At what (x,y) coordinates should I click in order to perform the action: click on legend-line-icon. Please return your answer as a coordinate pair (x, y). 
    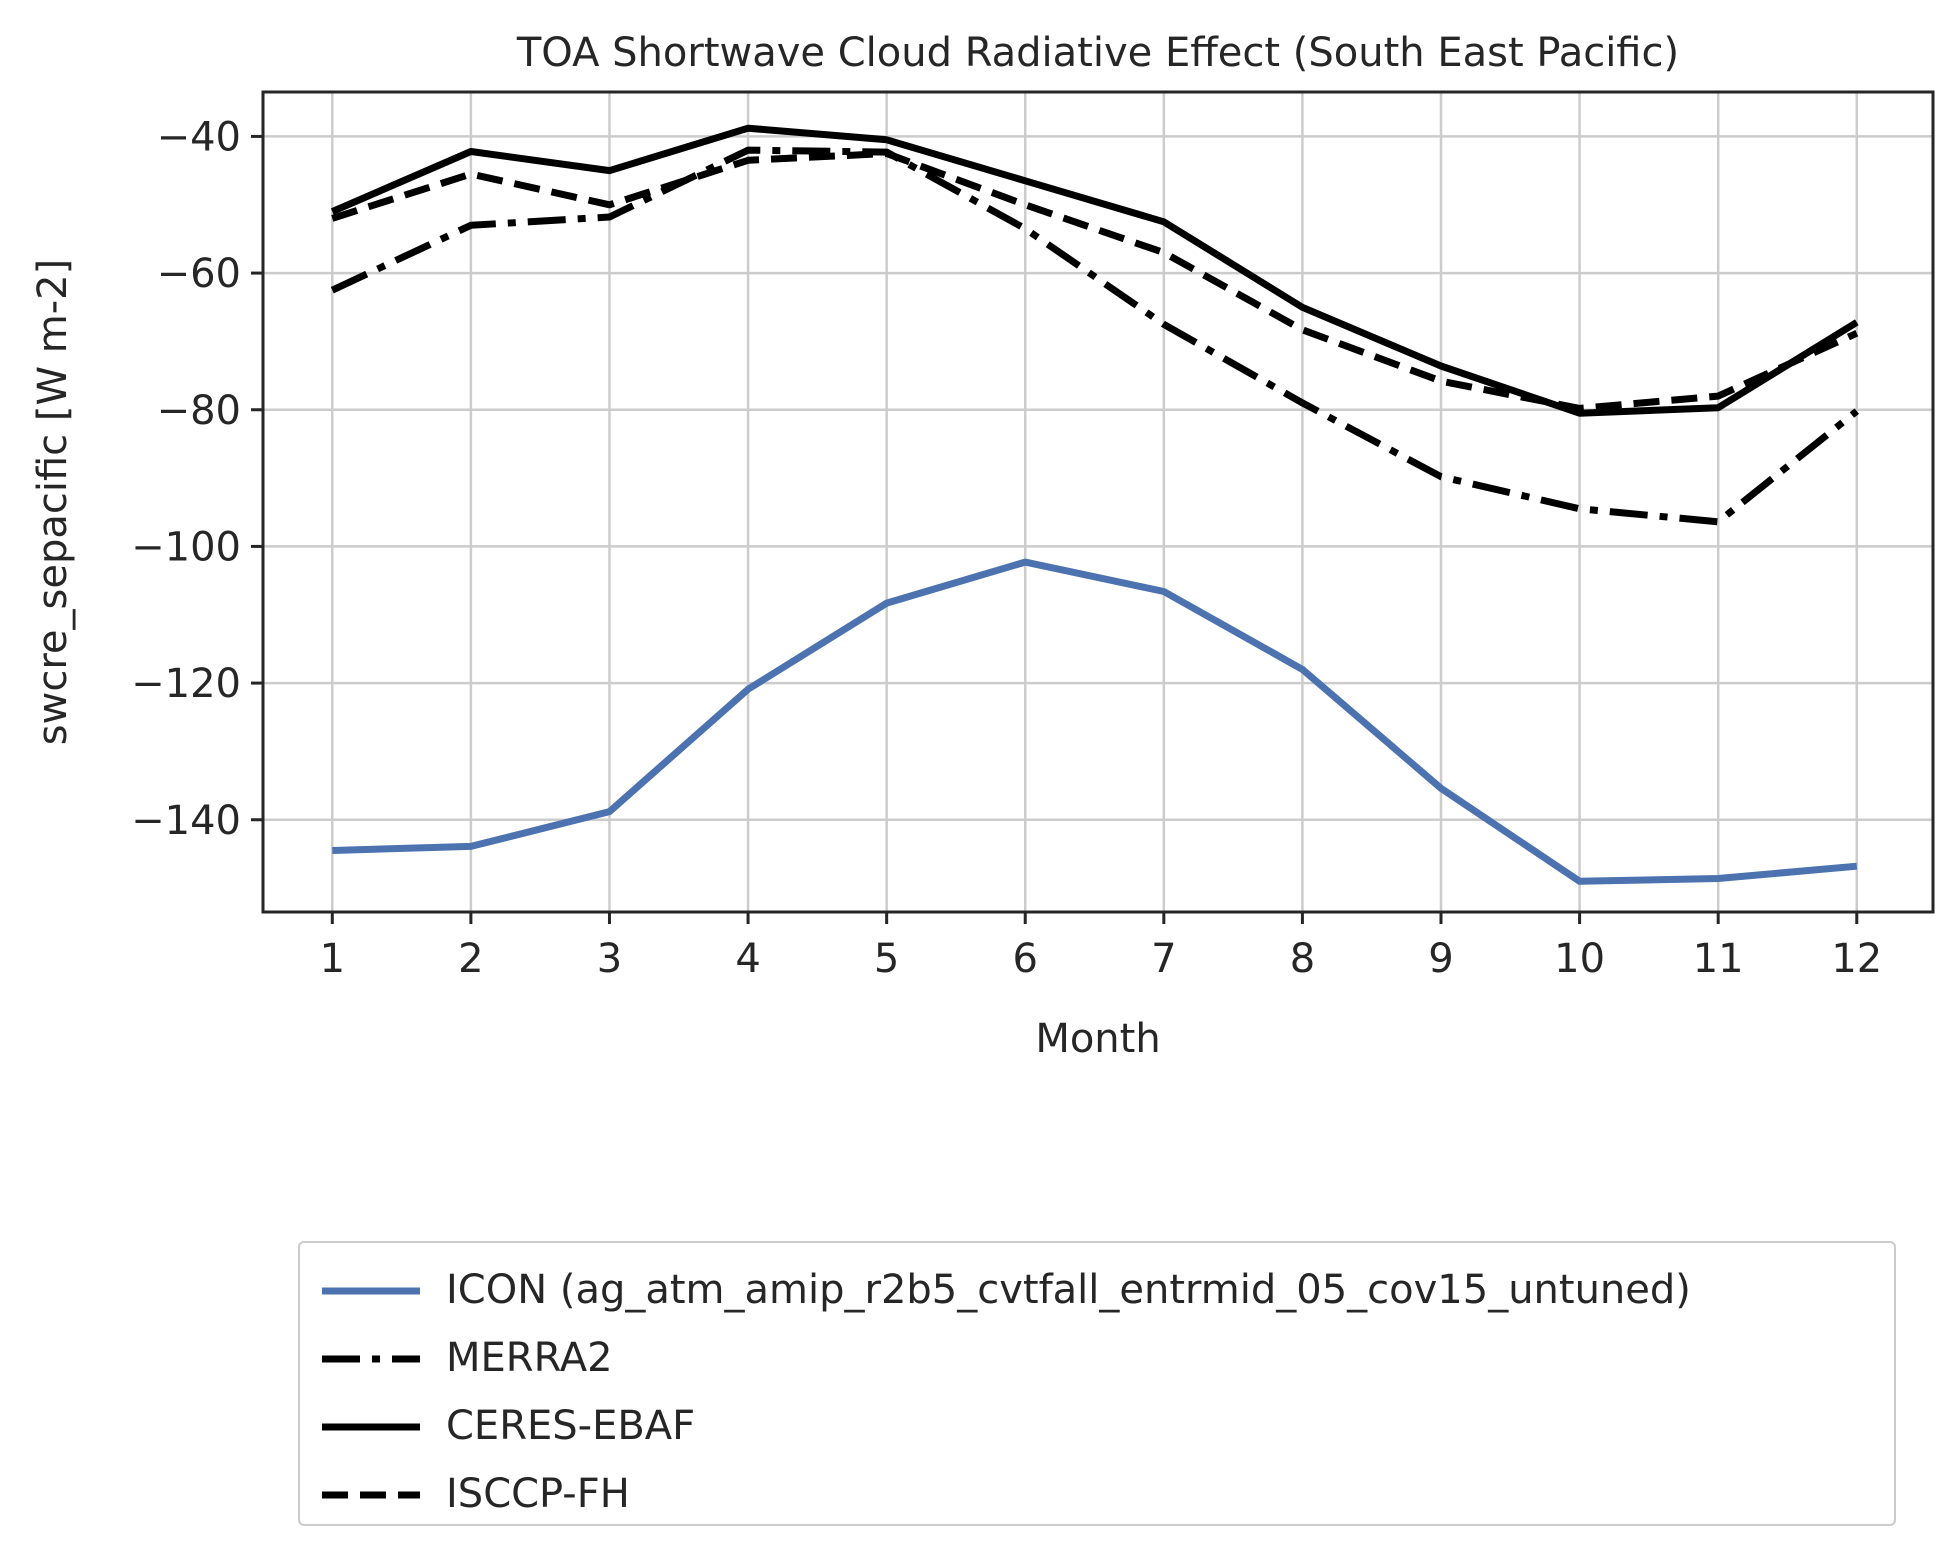
    Looking at the image, I should click on (371, 1291).